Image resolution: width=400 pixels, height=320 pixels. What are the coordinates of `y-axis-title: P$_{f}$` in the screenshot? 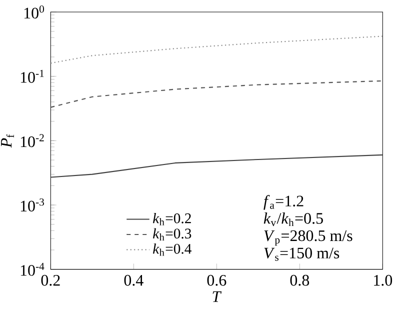 It's located at (7, 141).